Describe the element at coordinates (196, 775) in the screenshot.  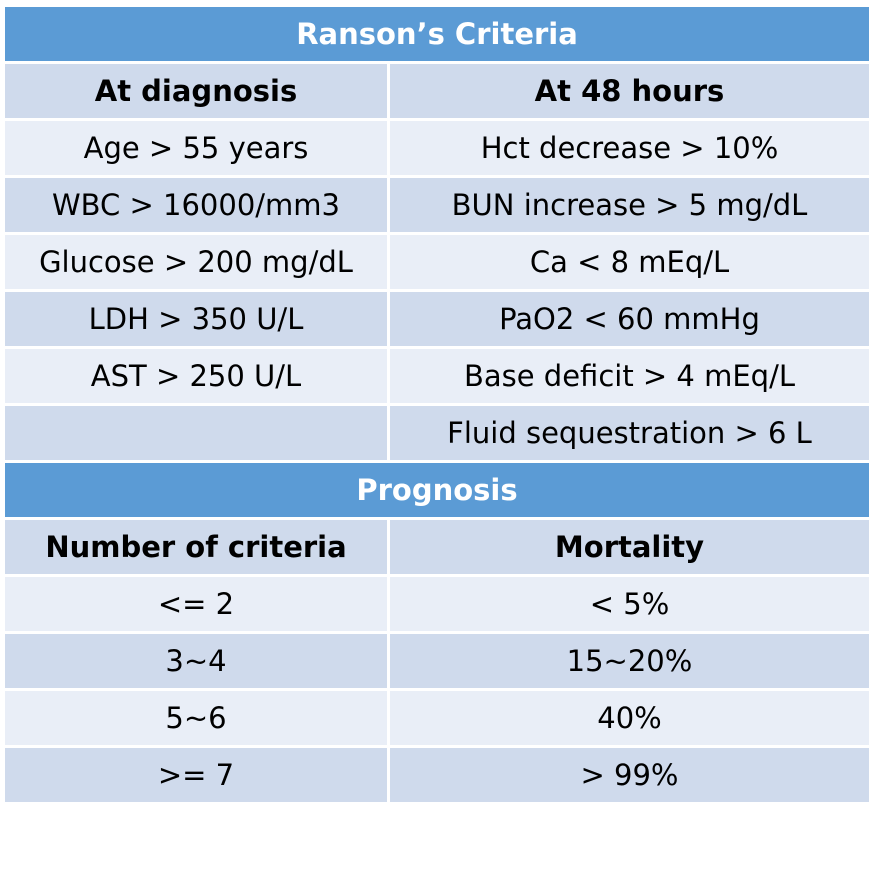
I see `criteria-count: >= 7` at that location.